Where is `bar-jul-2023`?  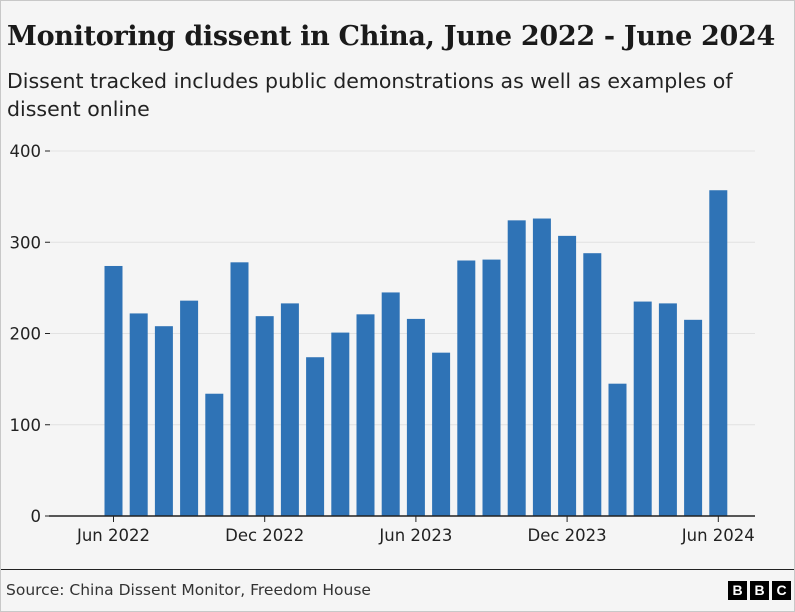
bar-jul-2023 is located at coordinates (441, 434).